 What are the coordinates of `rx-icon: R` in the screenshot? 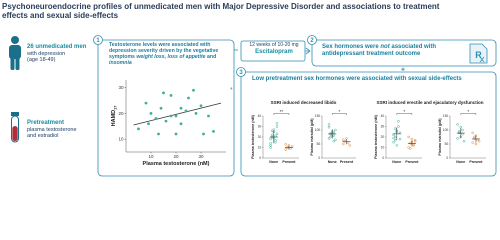 It's located at (478, 53).